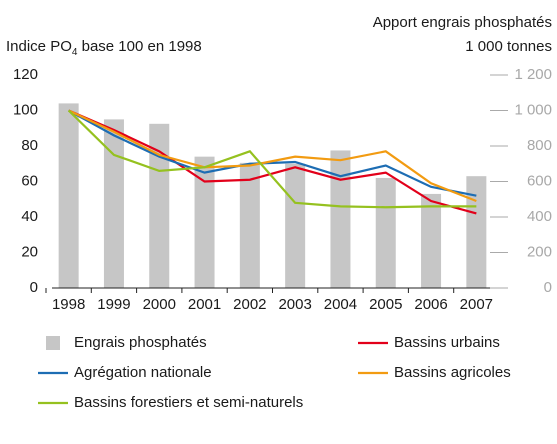 Image resolution: width=557 pixels, height=444 pixels. Describe the element at coordinates (462, 22) in the screenshot. I see `y2-axis-label: Apport engrais phosphatés` at that location.